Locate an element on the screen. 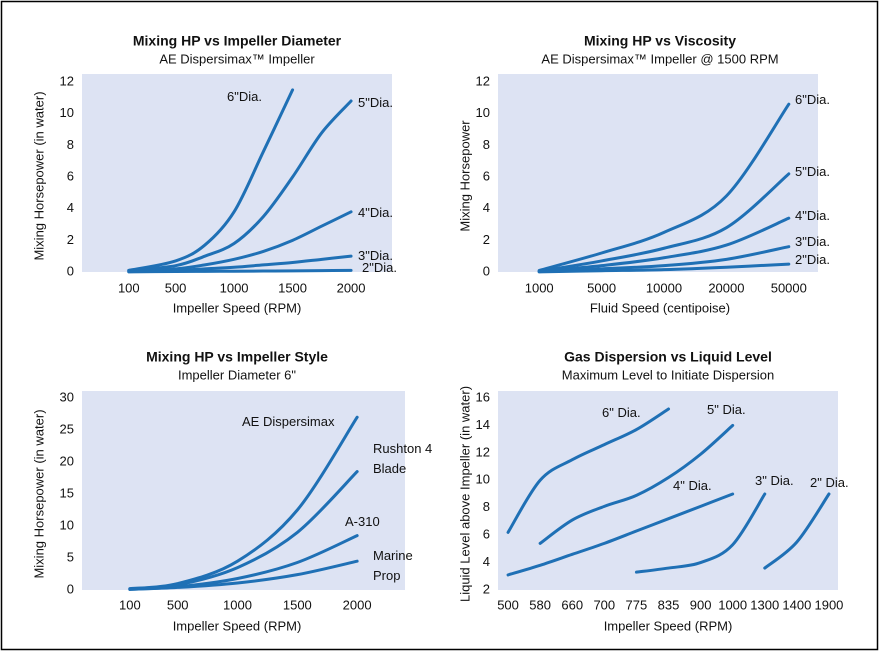 The height and width of the screenshot is (652, 880). series-label: Rushton 4 Blade is located at coordinates (403, 458).